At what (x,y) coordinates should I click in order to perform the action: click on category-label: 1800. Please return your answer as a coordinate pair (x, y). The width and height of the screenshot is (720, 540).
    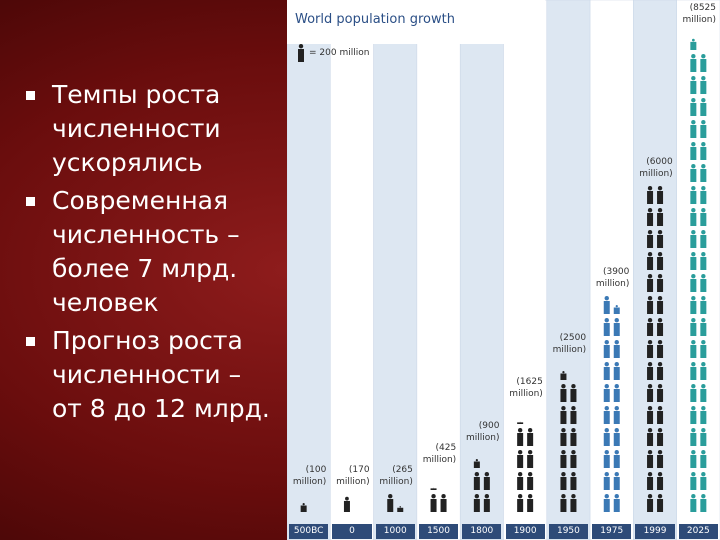
    Looking at the image, I should click on (482, 531).